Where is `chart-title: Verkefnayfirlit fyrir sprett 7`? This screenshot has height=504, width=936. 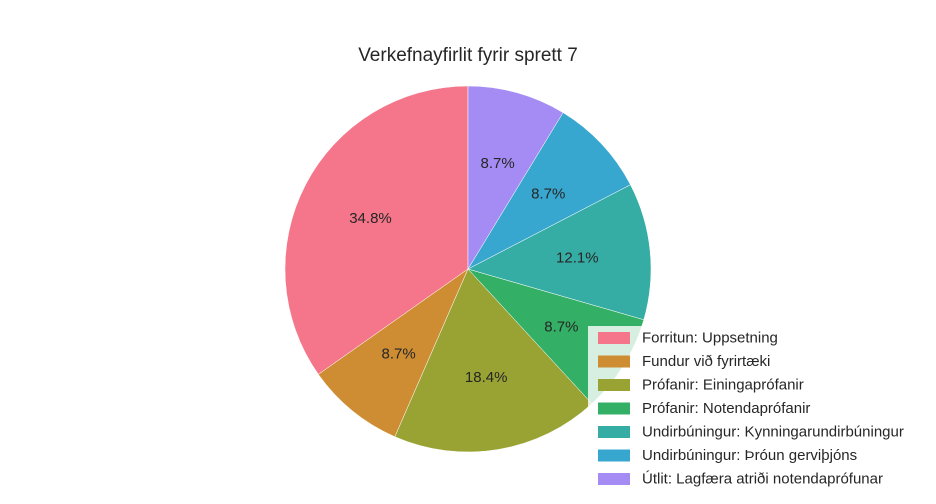 chart-title: Verkefnayfirlit fyrir sprett 7 is located at coordinates (468, 55).